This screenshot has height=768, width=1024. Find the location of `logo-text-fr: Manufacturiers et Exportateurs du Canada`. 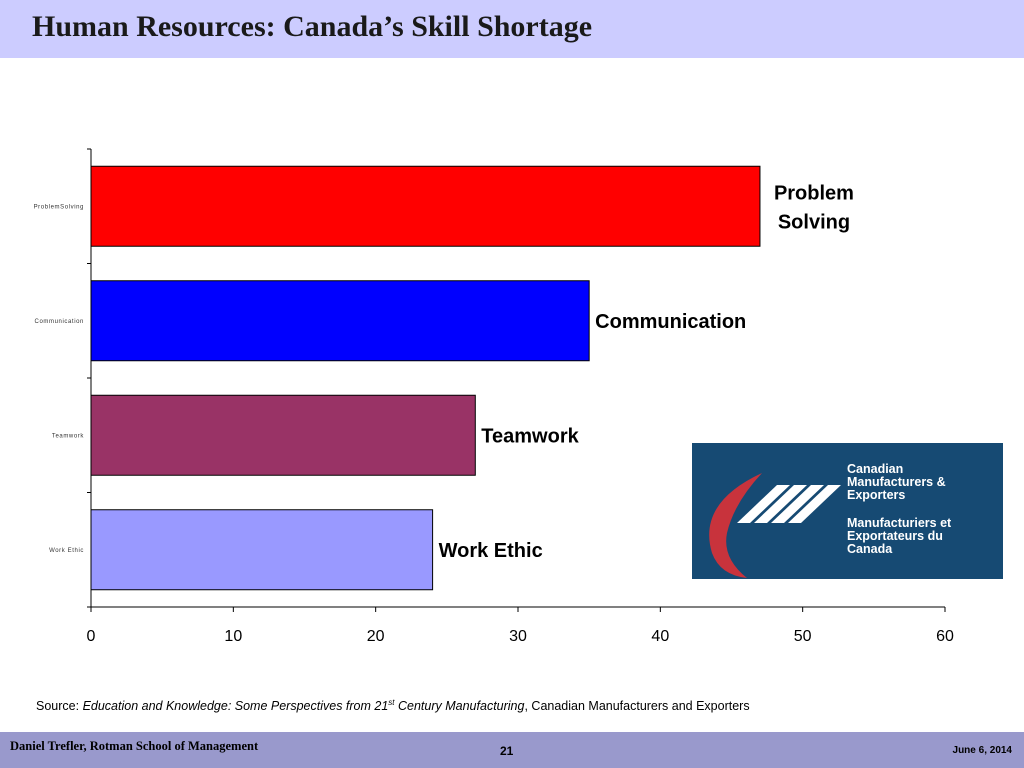

logo-text-fr: Manufacturiers et Exportateurs du Canada is located at coordinates (899, 536).